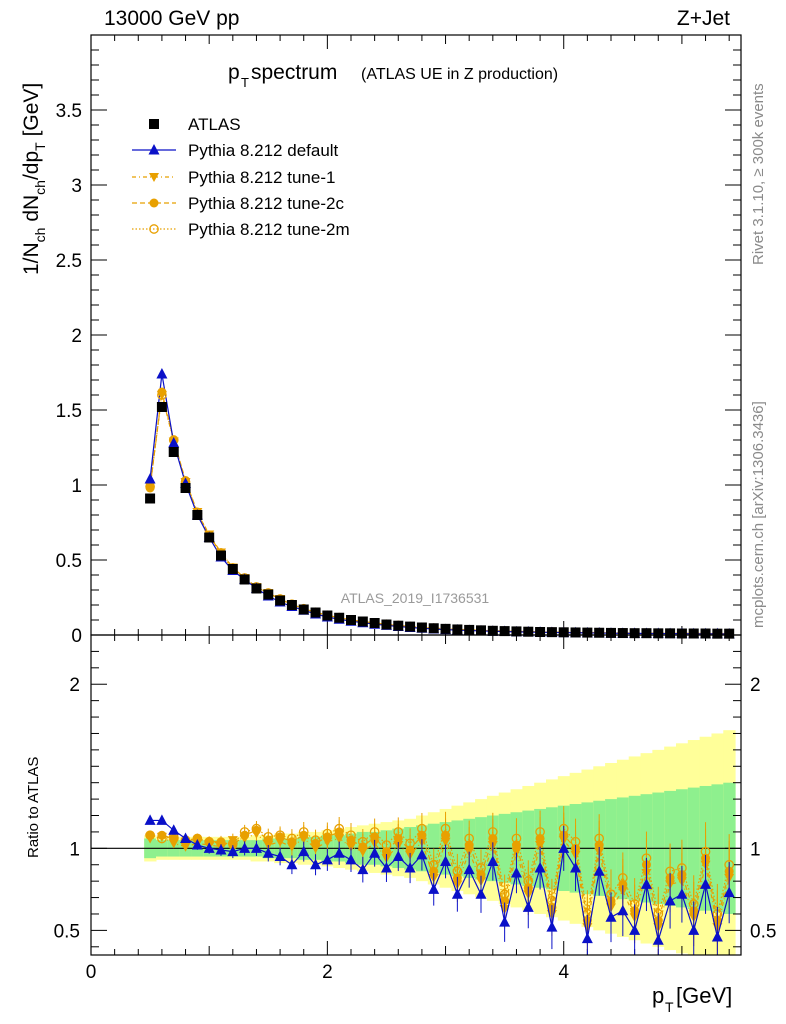 The height and width of the screenshot is (1024, 786). I want to click on ylabel-b: ch, so click(40, 235).